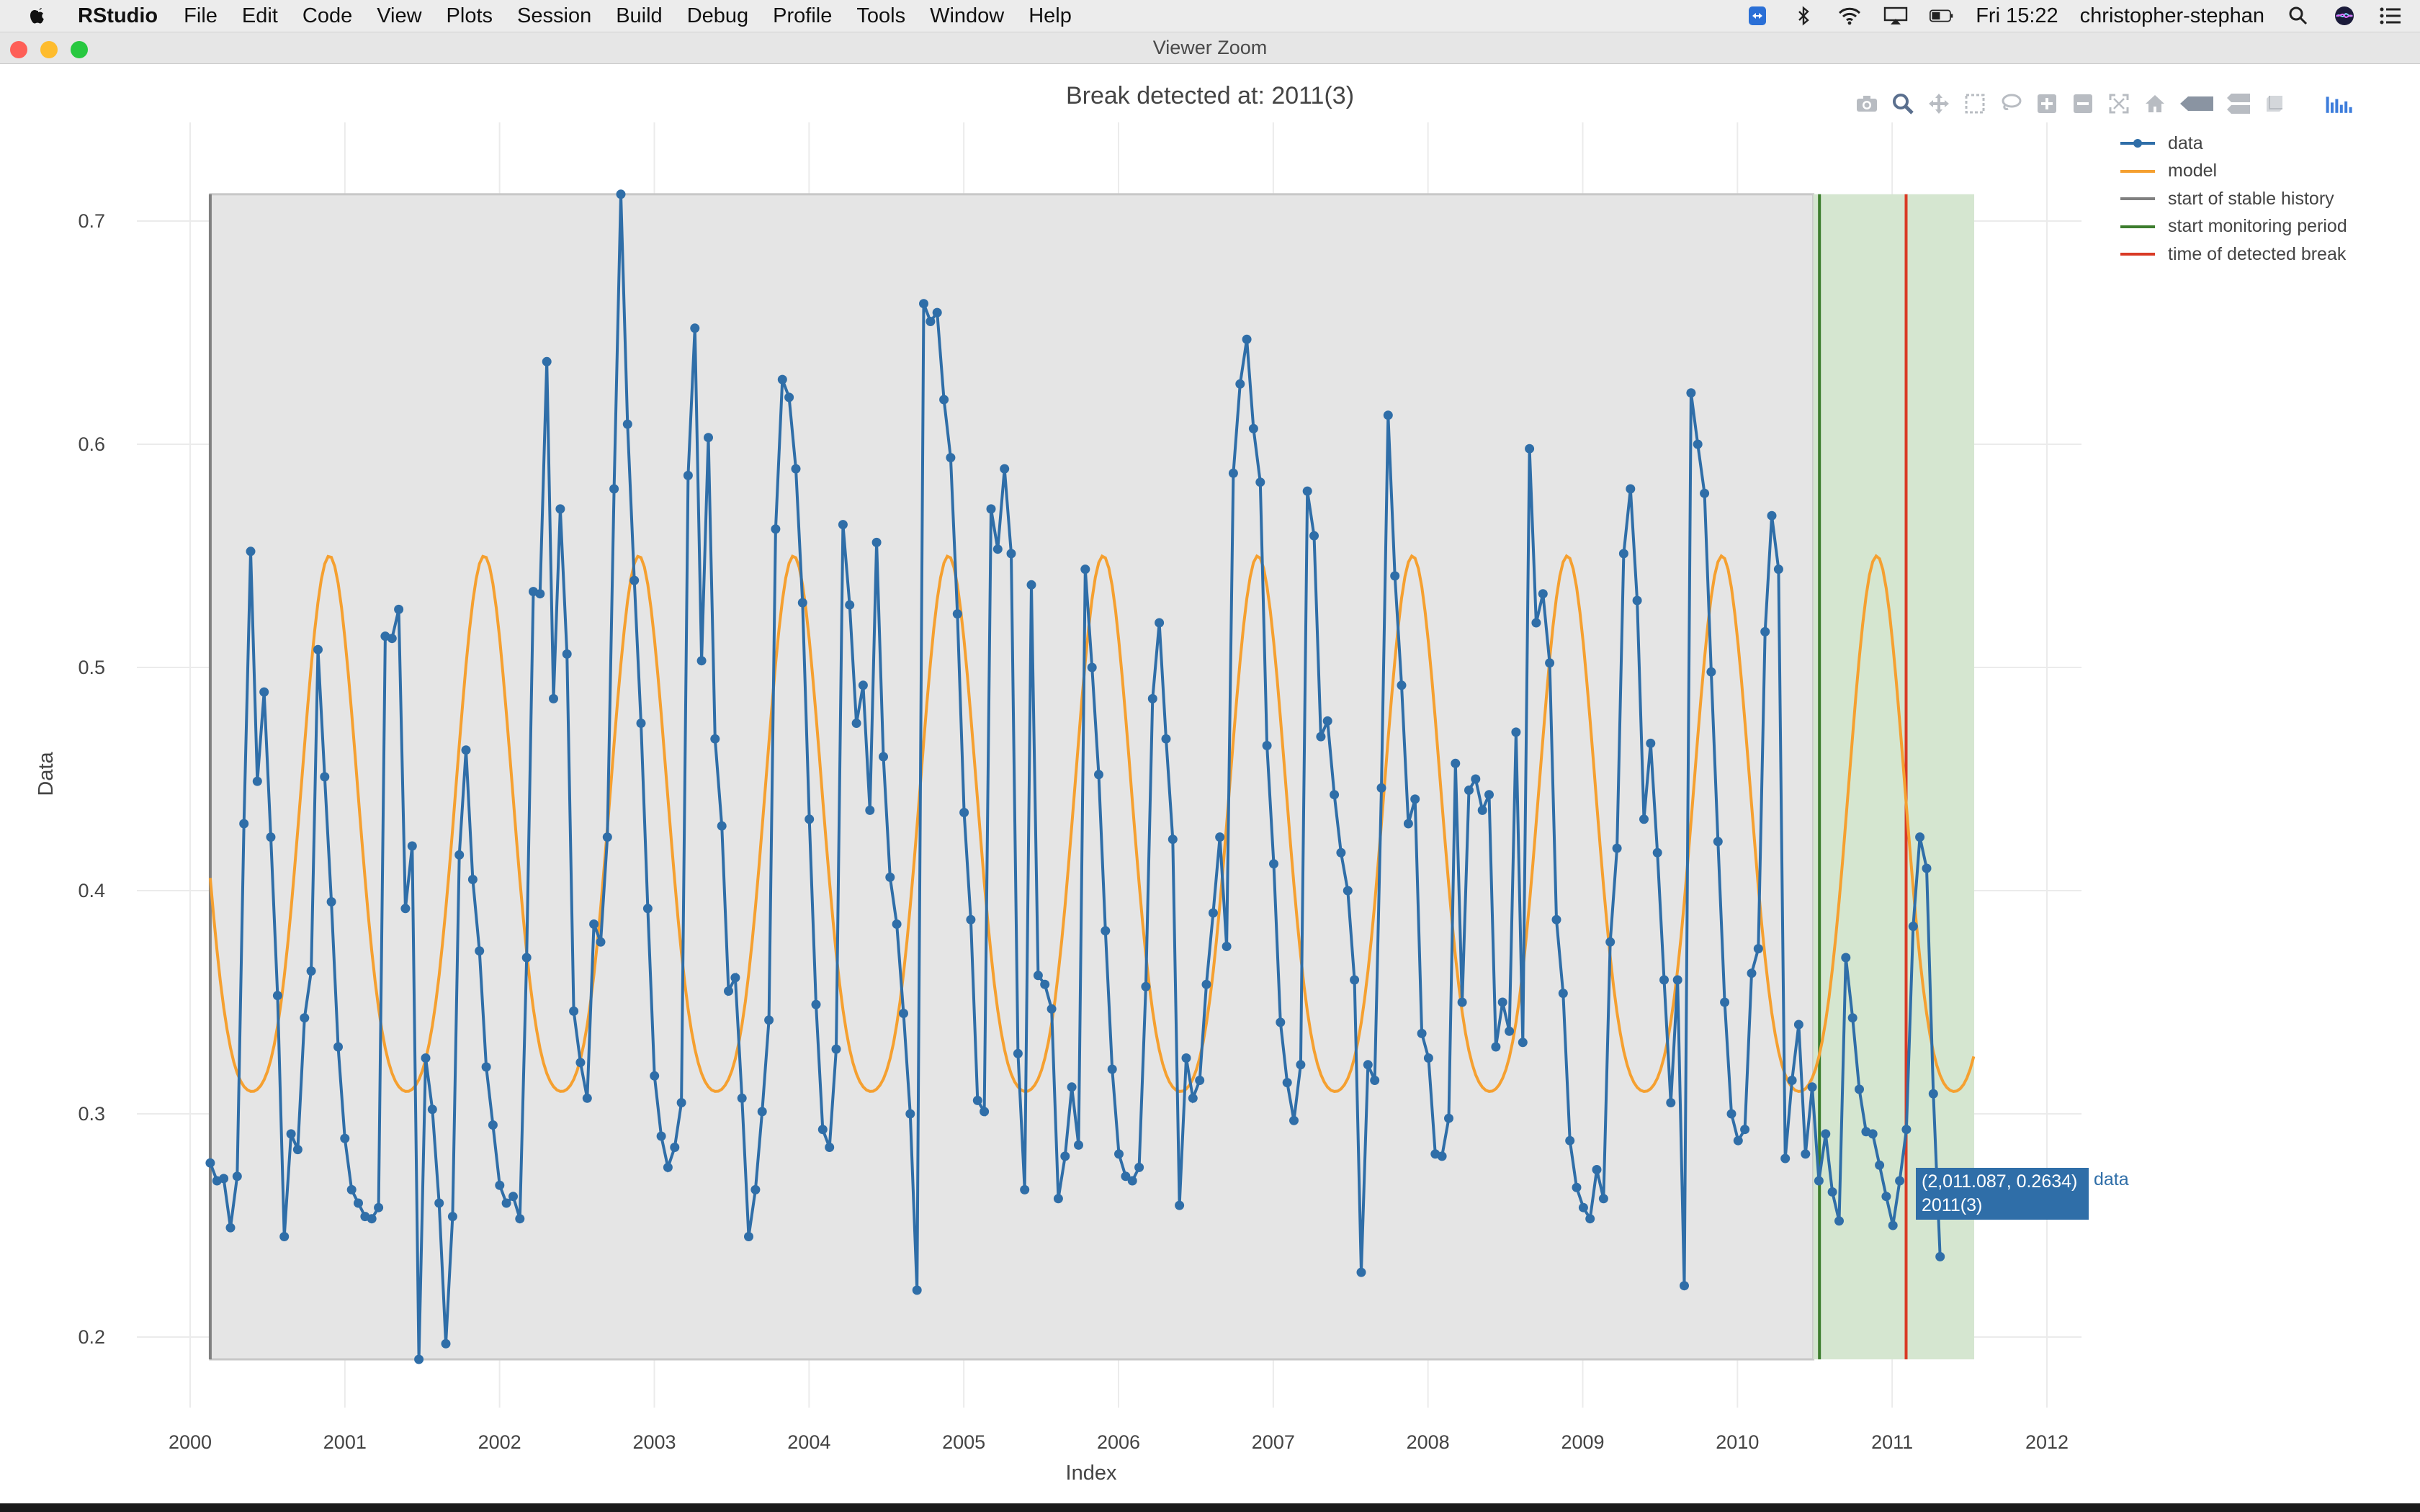  What do you see at coordinates (18, 49) in the screenshot?
I see `close-window-button` at bounding box center [18, 49].